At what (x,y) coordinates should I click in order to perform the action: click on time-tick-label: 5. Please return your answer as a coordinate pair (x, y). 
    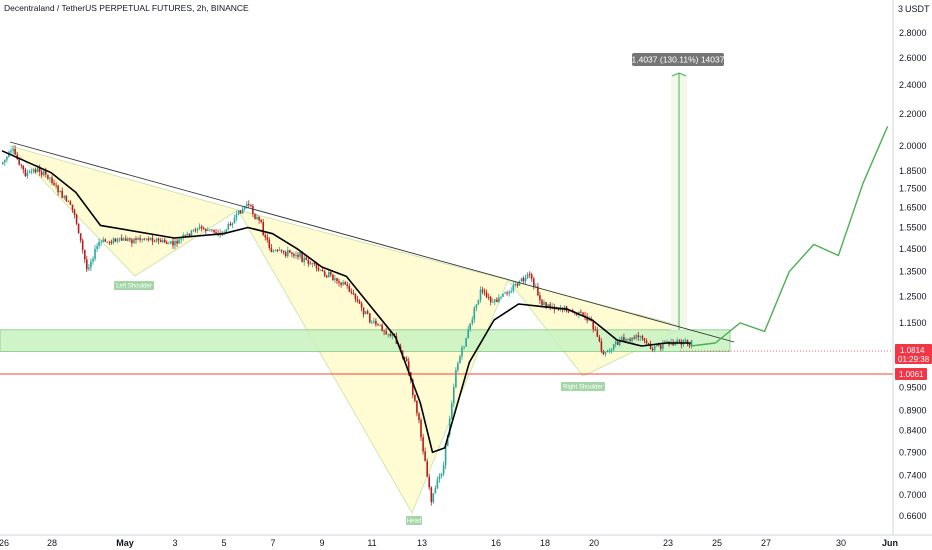
    Looking at the image, I should click on (223, 543).